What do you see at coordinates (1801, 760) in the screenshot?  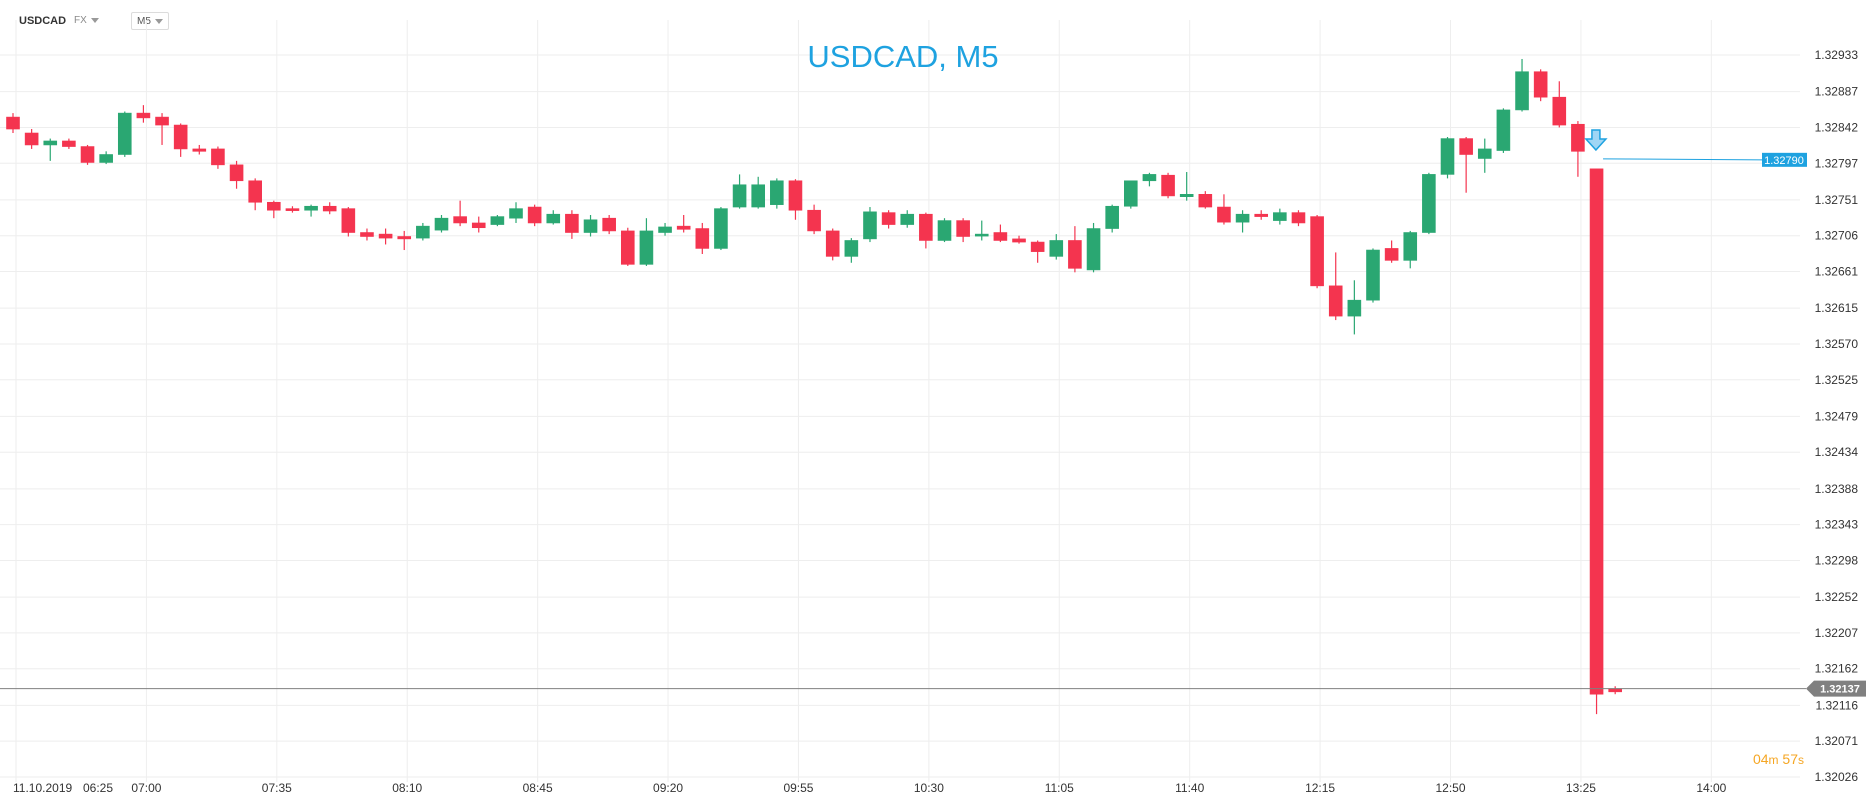 I see `timer-seconds-unit: s` at bounding box center [1801, 760].